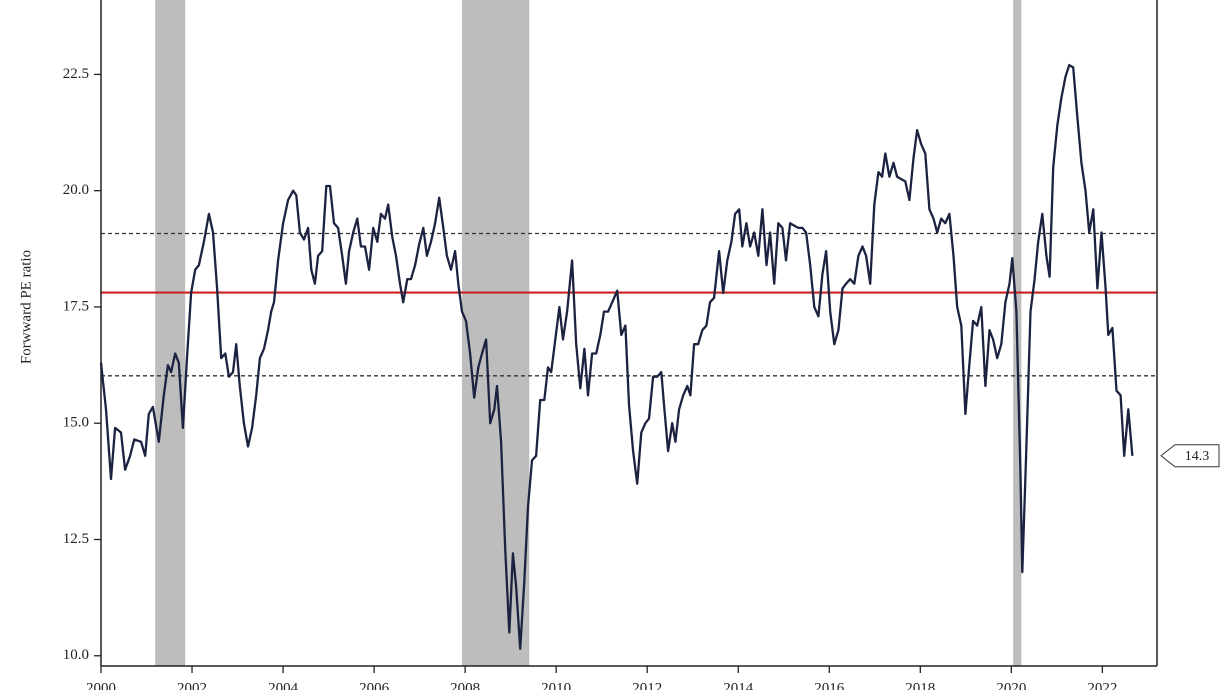 The width and height of the screenshot is (1226, 690). I want to click on y-axis-label: Forwward PE ratio, so click(26, 307).